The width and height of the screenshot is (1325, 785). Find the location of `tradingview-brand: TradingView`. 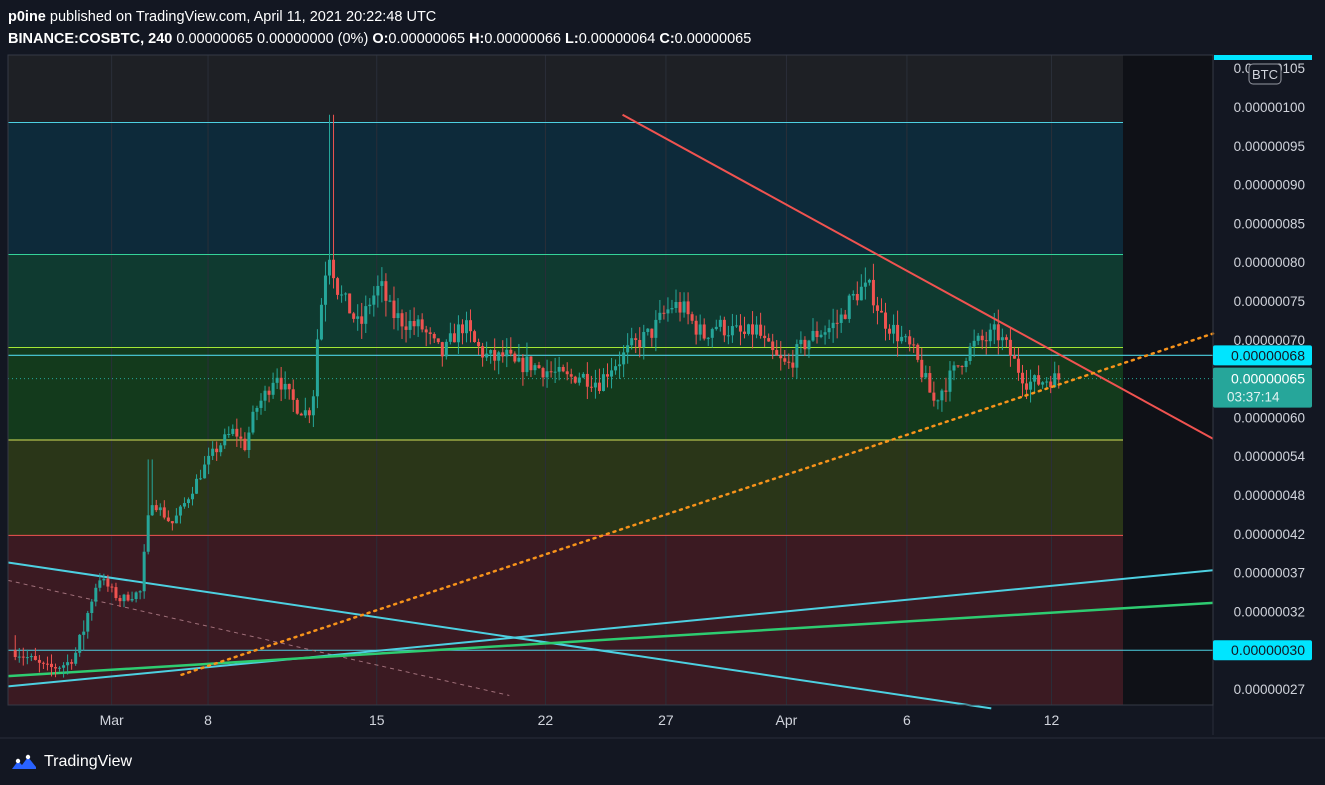

tradingview-brand: TradingView is located at coordinates (88, 761).